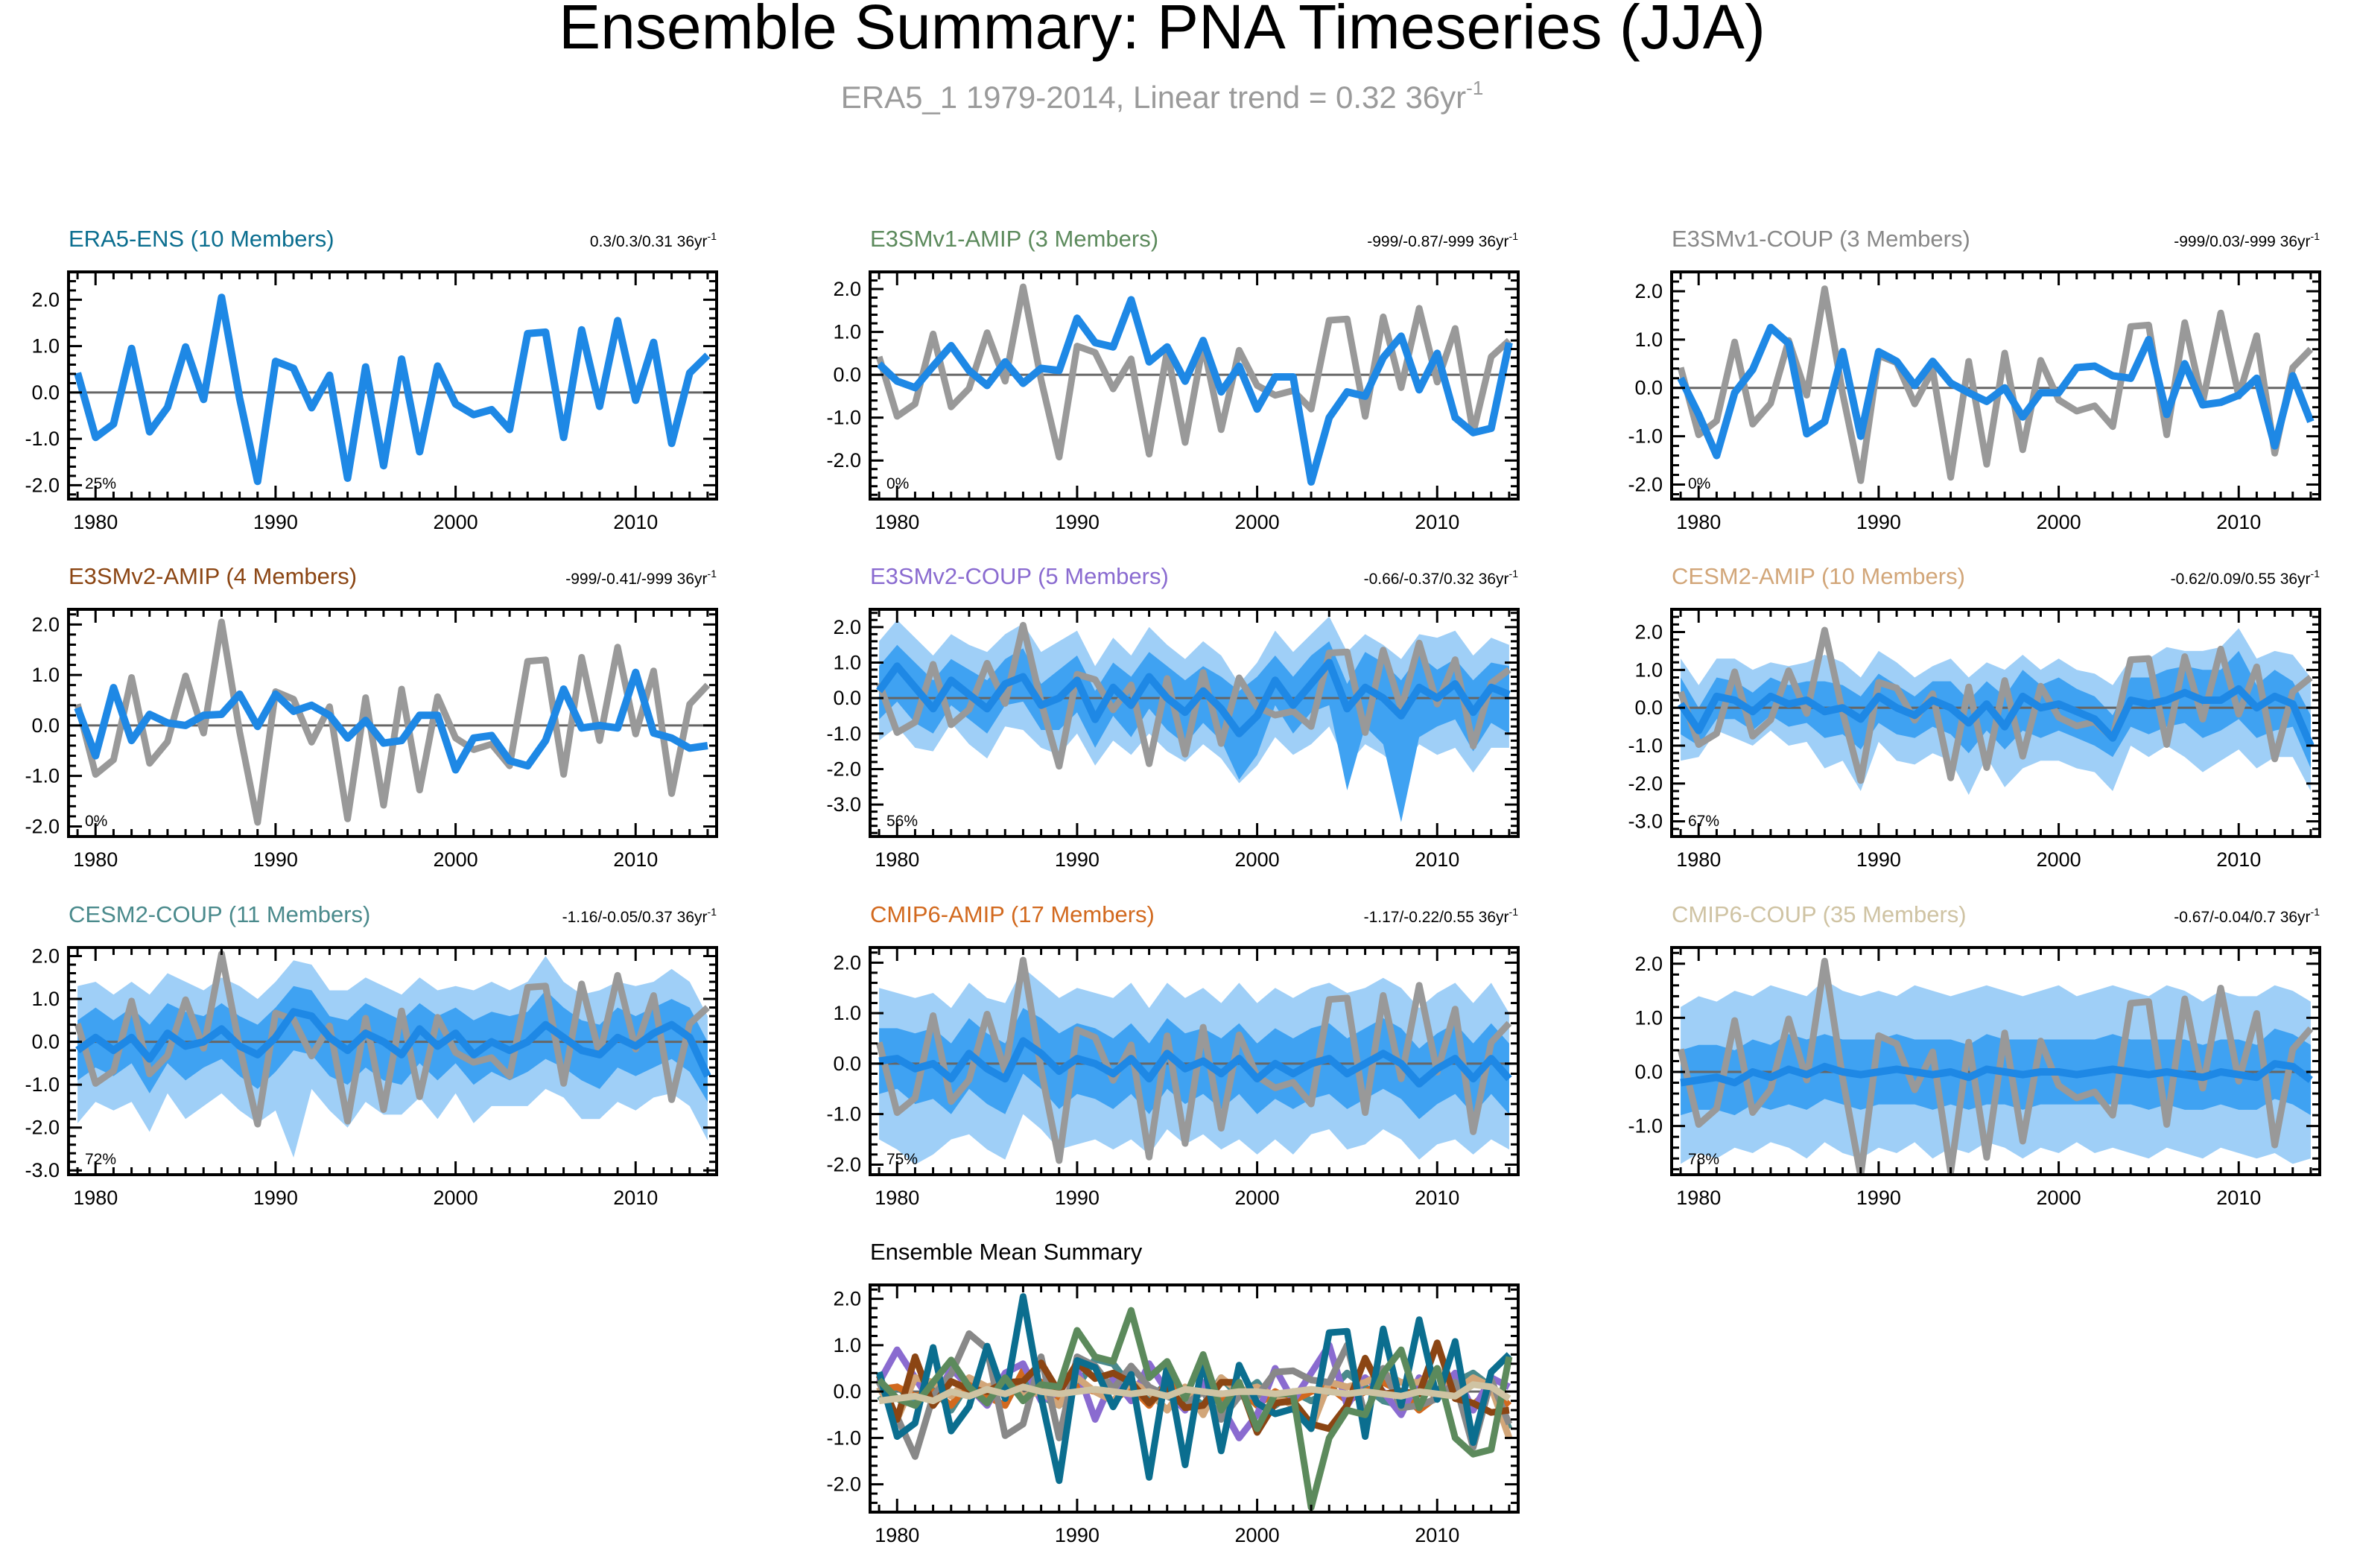 This screenshot has height=1568, width=2354. I want to click on trend-label: -1.16/-0.05/0.37 36yr-1, so click(639, 916).